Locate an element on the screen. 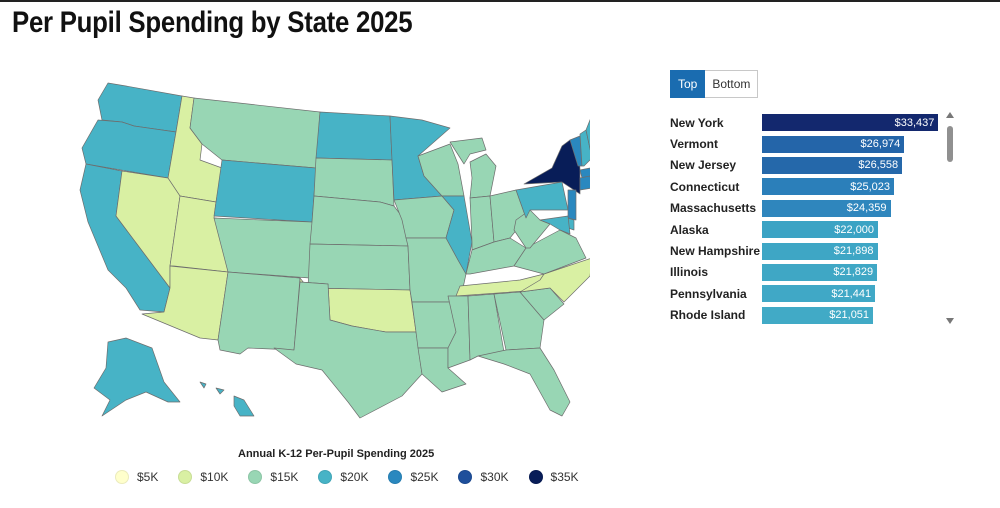 The image size is (1000, 508). top-bottom-toggle: Top Bottom is located at coordinates (714, 84).